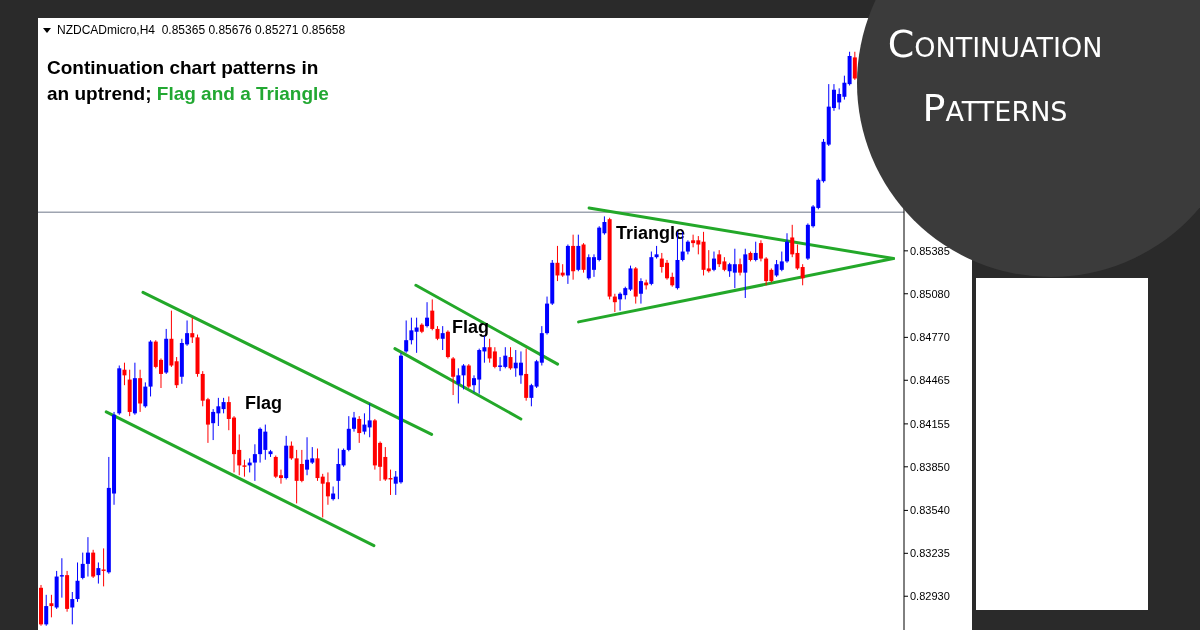 Image resolution: width=1200 pixels, height=630 pixels. Describe the element at coordinates (188, 80) in the screenshot. I see `text: Continuation chart patterns in an uptrend; Flag and a Triangle` at that location.